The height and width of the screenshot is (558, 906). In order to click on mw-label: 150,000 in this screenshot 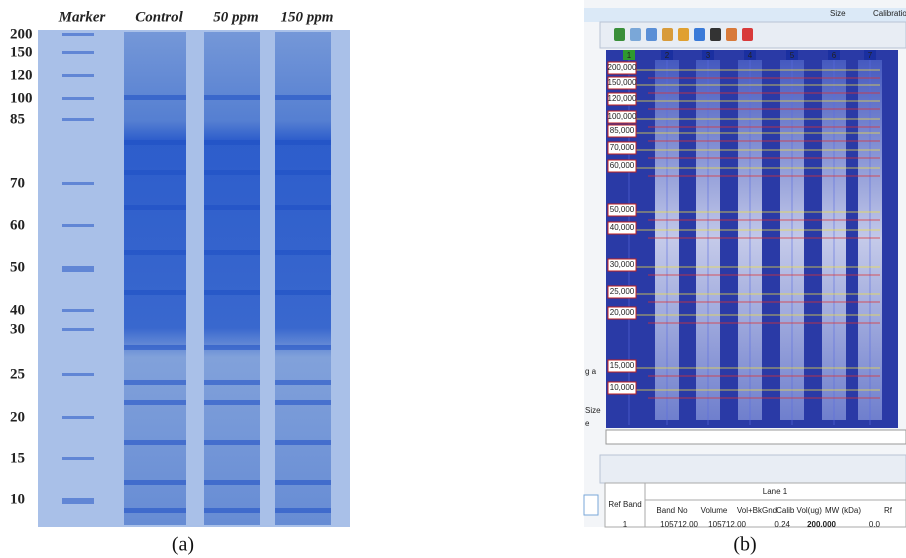, I will do `click(622, 82)`.